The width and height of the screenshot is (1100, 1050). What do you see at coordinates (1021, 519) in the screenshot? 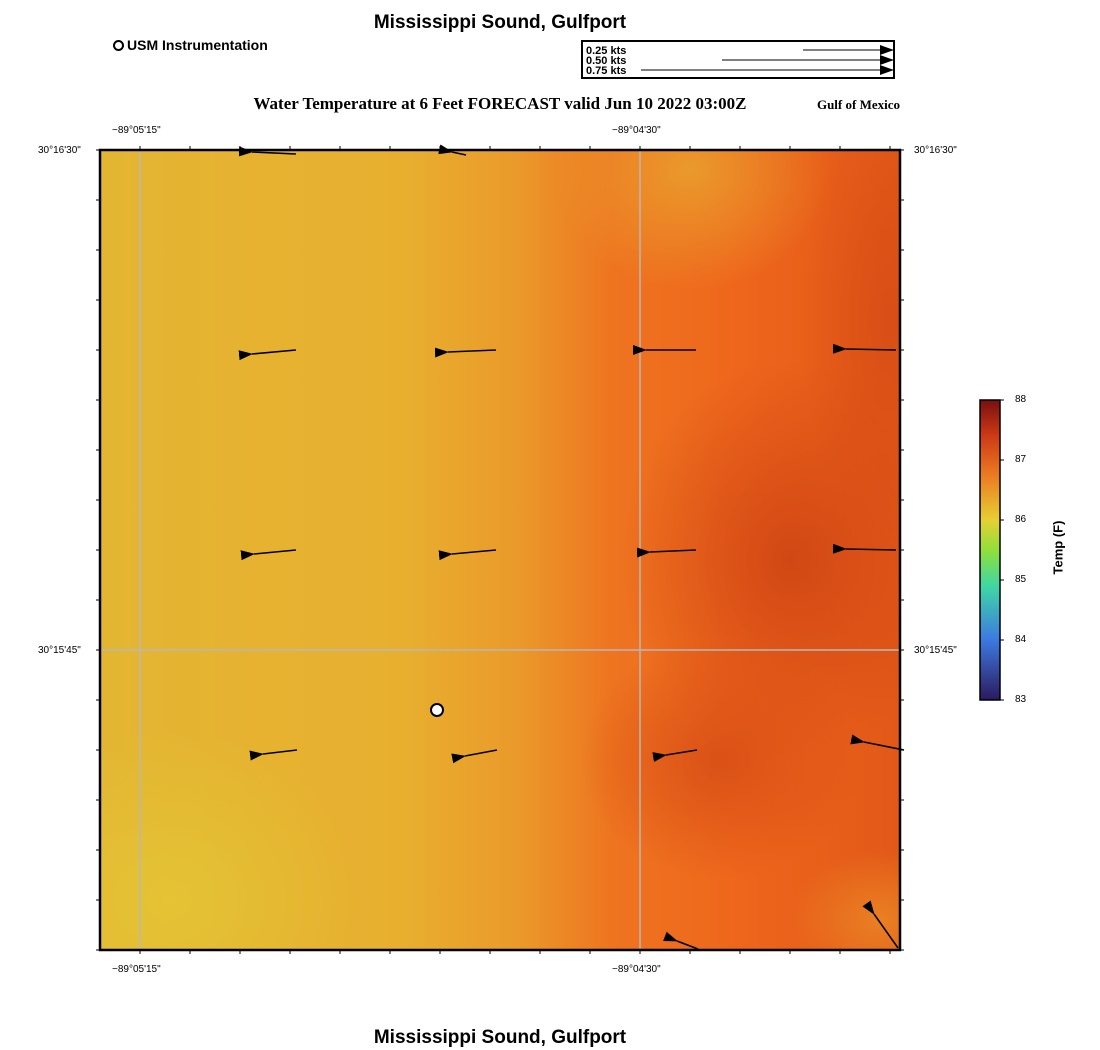
I see `colorbar-tick-86: 86` at bounding box center [1021, 519].